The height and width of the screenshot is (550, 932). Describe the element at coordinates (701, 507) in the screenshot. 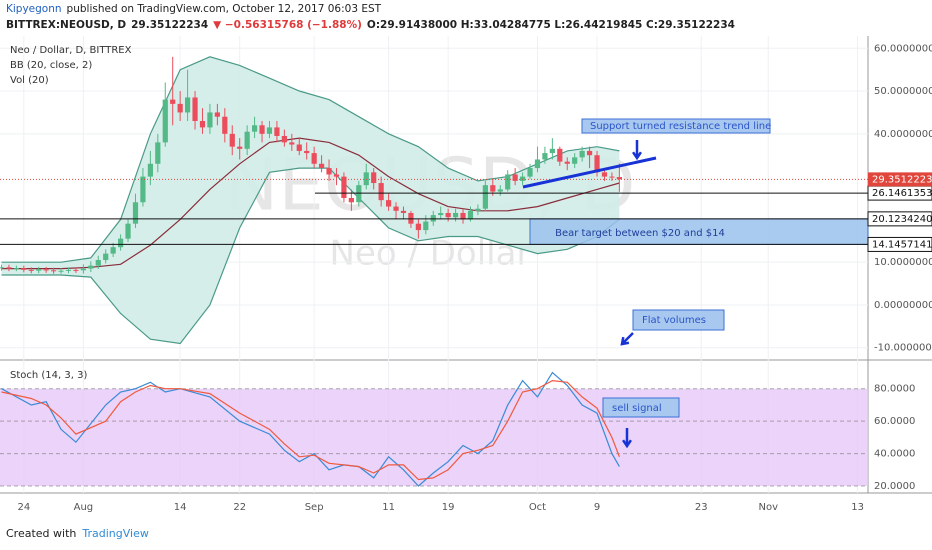

I see `x-tick-label: 23` at that location.